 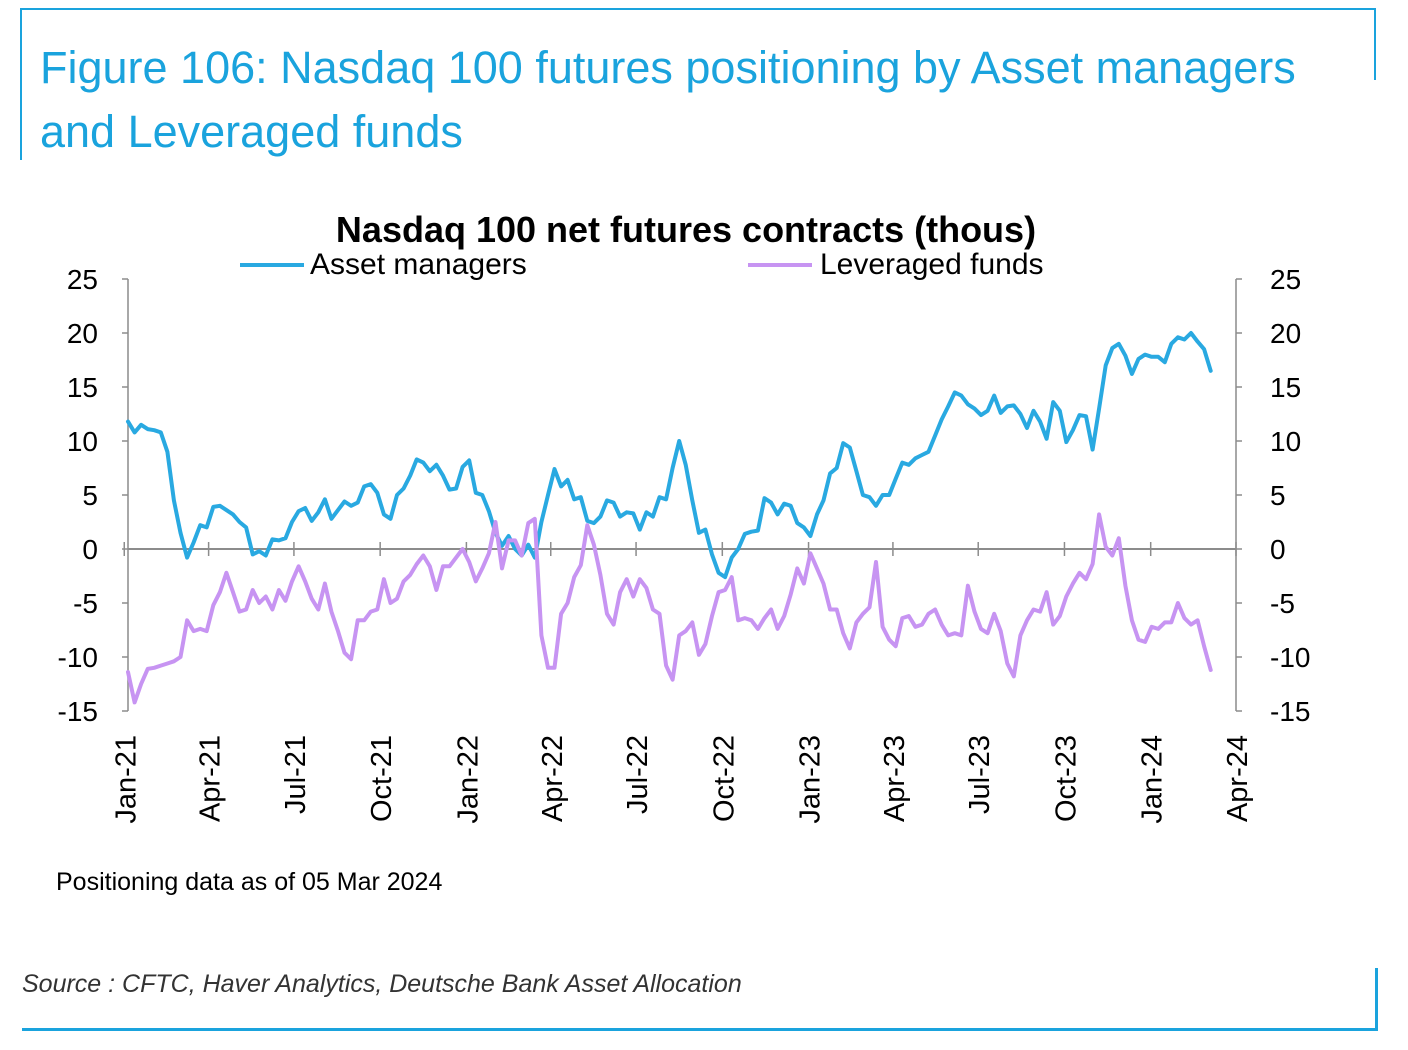 What do you see at coordinates (686, 229) in the screenshot?
I see `chart-title: Nasdaq 100 net futures contracts (thous)` at bounding box center [686, 229].